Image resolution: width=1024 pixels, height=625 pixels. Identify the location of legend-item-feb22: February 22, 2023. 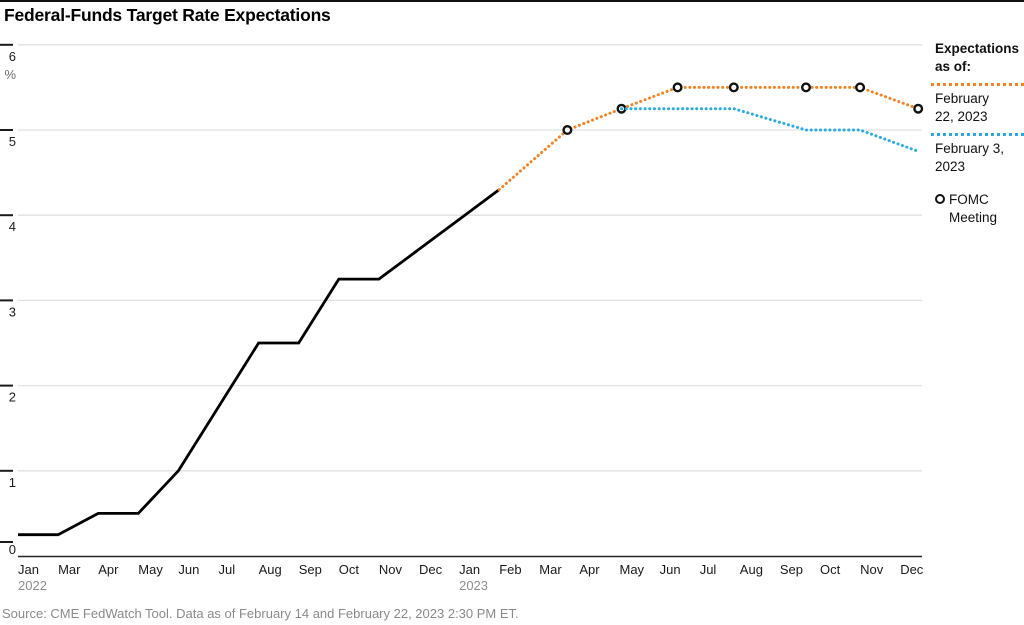
(962, 107).